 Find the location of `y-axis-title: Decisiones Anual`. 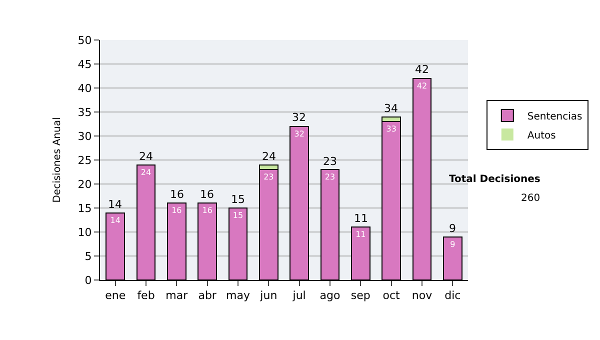

y-axis-title: Decisiones Anual is located at coordinates (57, 160).